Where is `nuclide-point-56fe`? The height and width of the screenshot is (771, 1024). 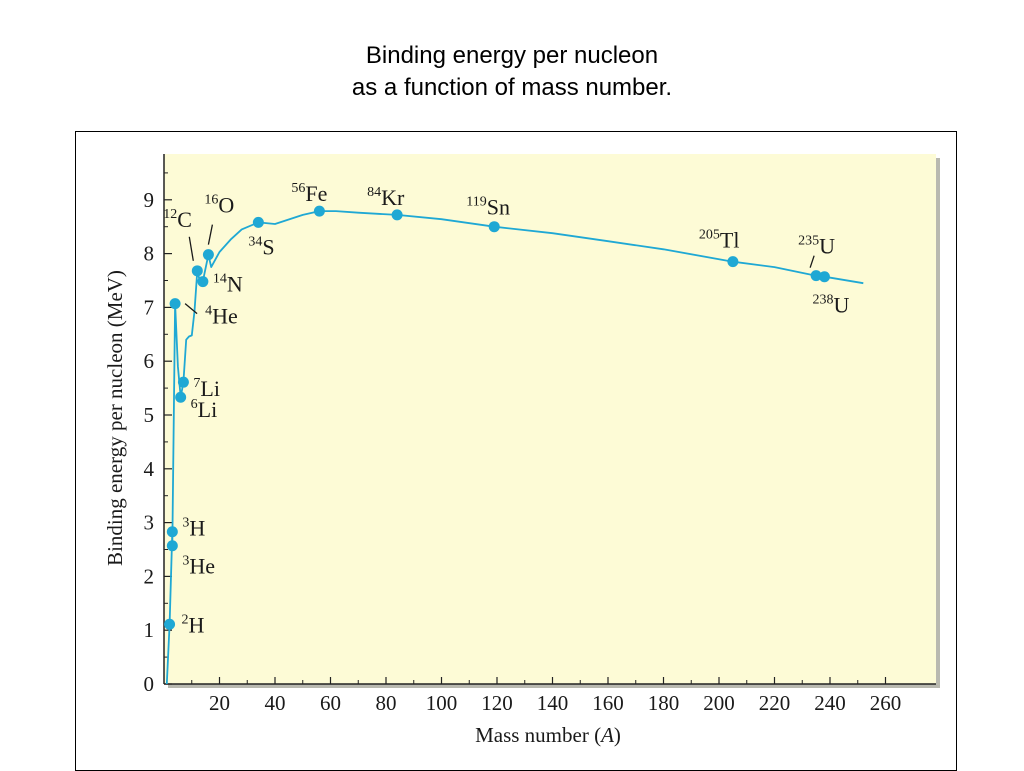 nuclide-point-56fe is located at coordinates (319, 211).